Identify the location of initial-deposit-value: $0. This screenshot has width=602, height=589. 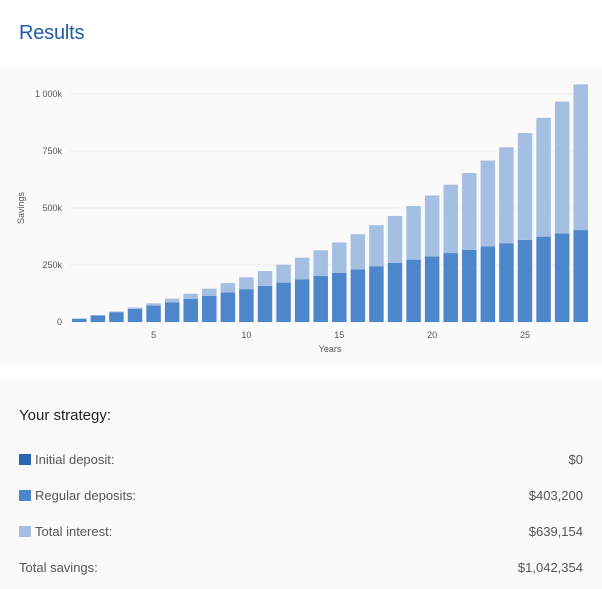
(575, 459).